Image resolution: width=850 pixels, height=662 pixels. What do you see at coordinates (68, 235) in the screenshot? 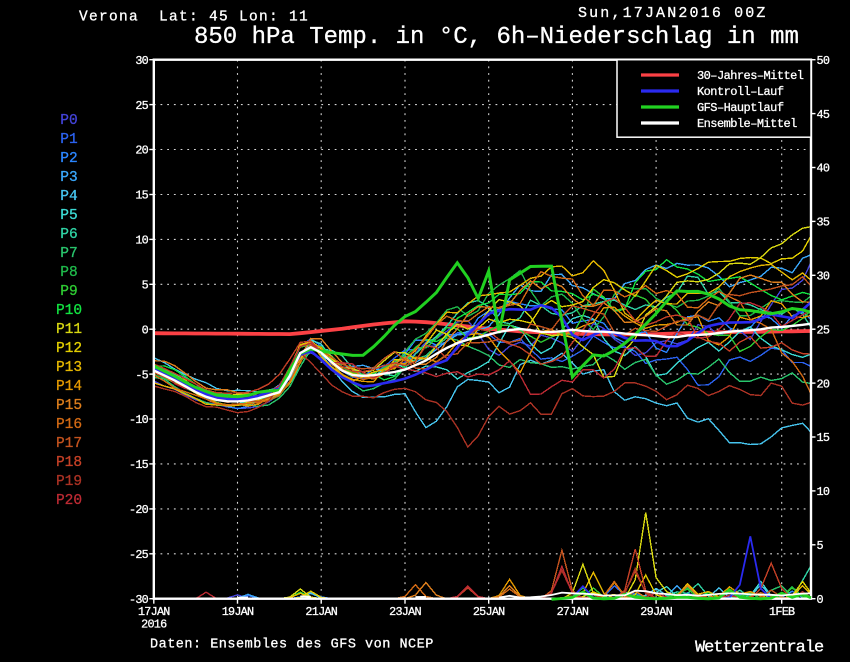
I see `svg-text: P6` at bounding box center [68, 235].